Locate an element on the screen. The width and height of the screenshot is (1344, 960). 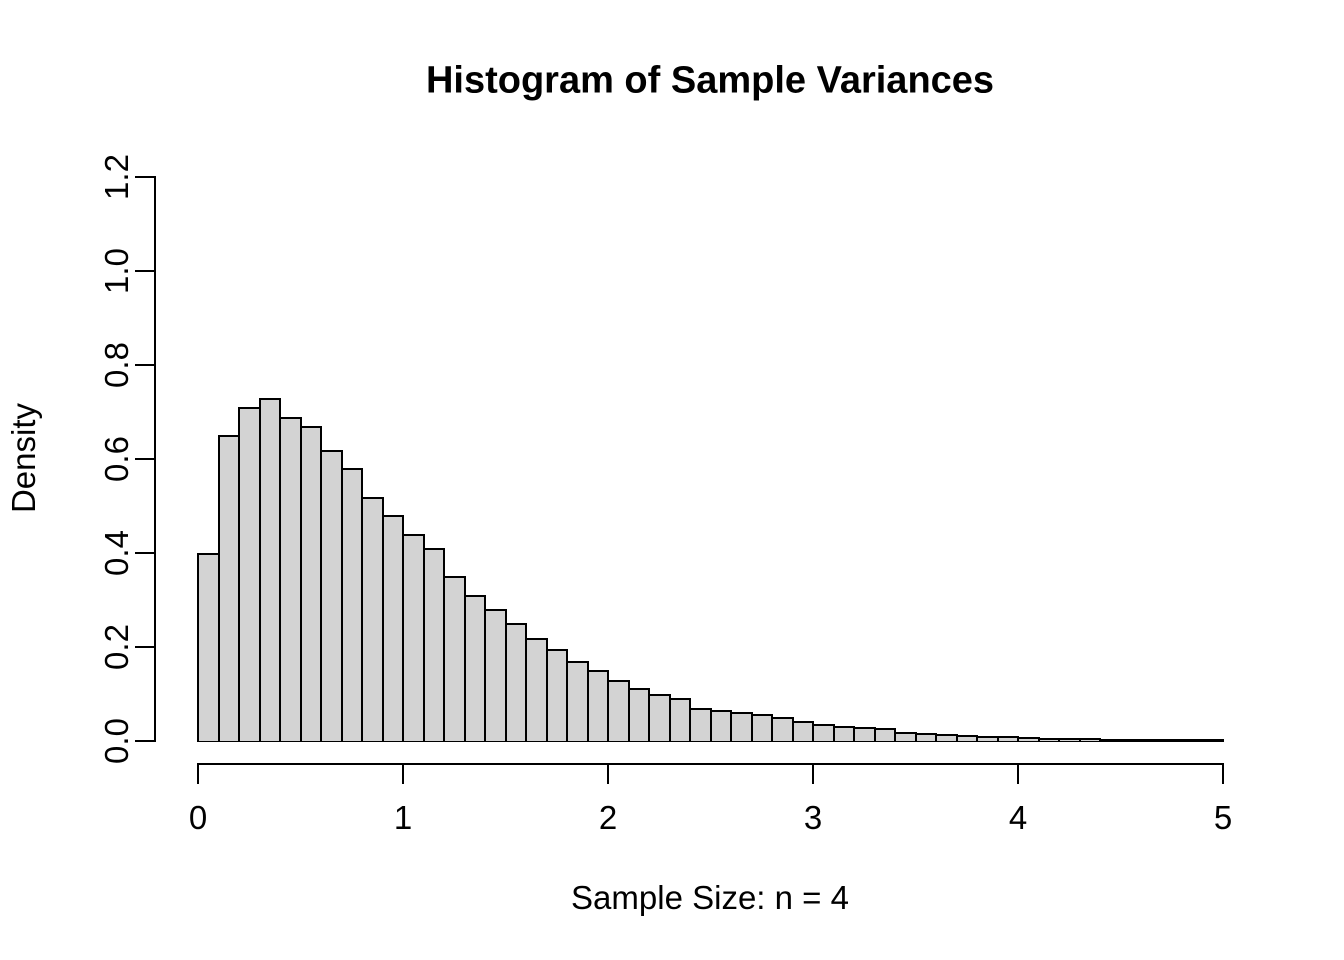
x-tick-label: 0 is located at coordinates (198, 817).